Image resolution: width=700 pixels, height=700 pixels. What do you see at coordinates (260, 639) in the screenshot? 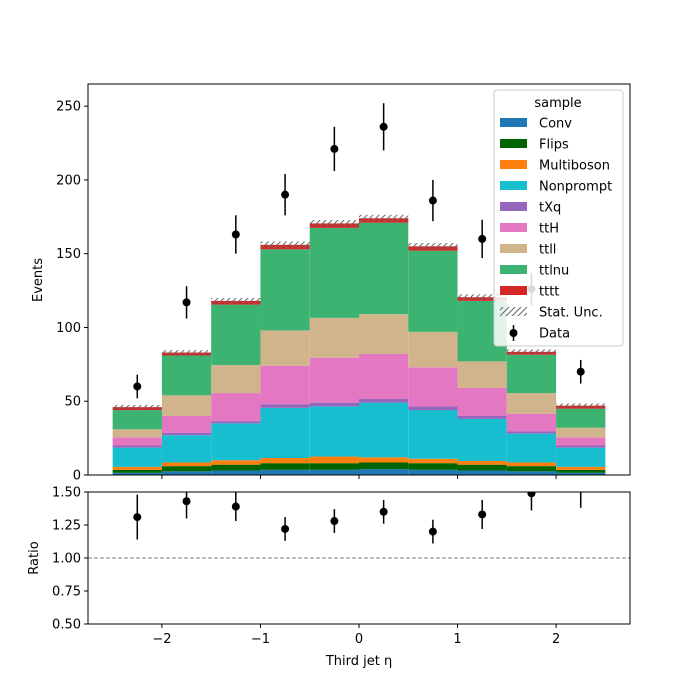
I see `ratio-x-tick-label-1: −1` at bounding box center [260, 639].